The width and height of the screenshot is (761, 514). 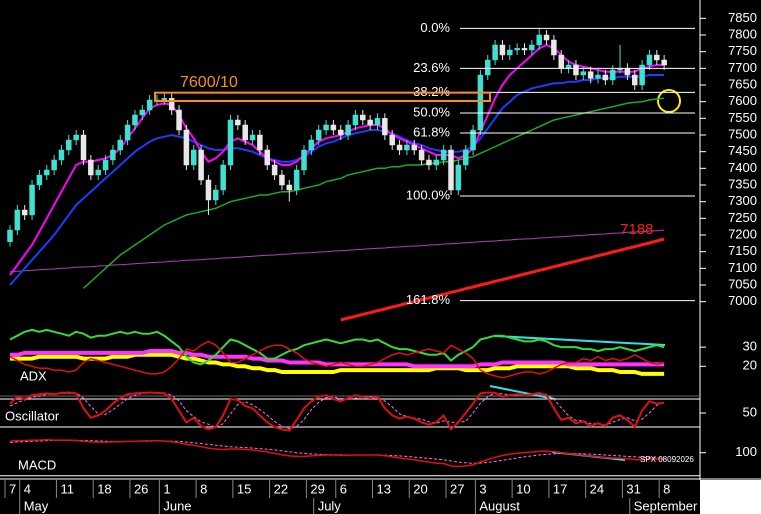 What do you see at coordinates (742, 83) in the screenshot?
I see `y-tick-label: 7650` at bounding box center [742, 83].